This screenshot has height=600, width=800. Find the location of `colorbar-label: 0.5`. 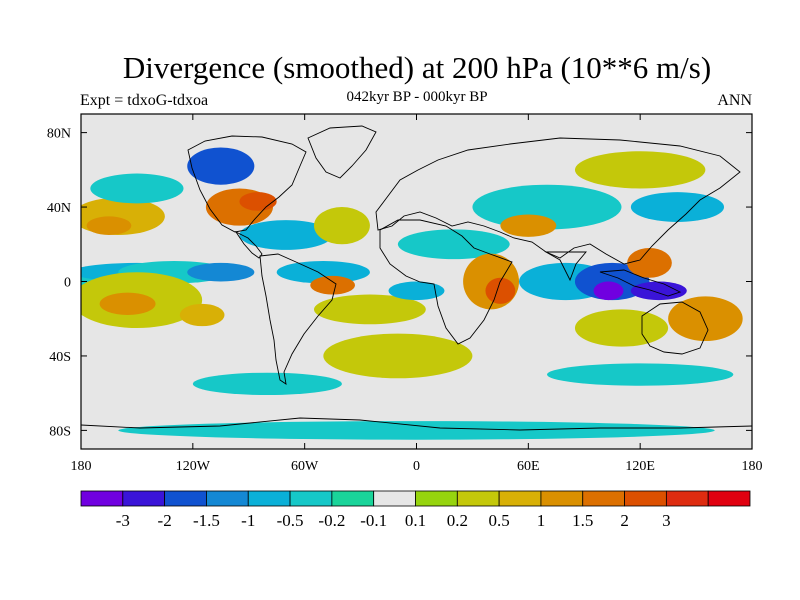

colorbar-label: 0.5 is located at coordinates (499, 520).